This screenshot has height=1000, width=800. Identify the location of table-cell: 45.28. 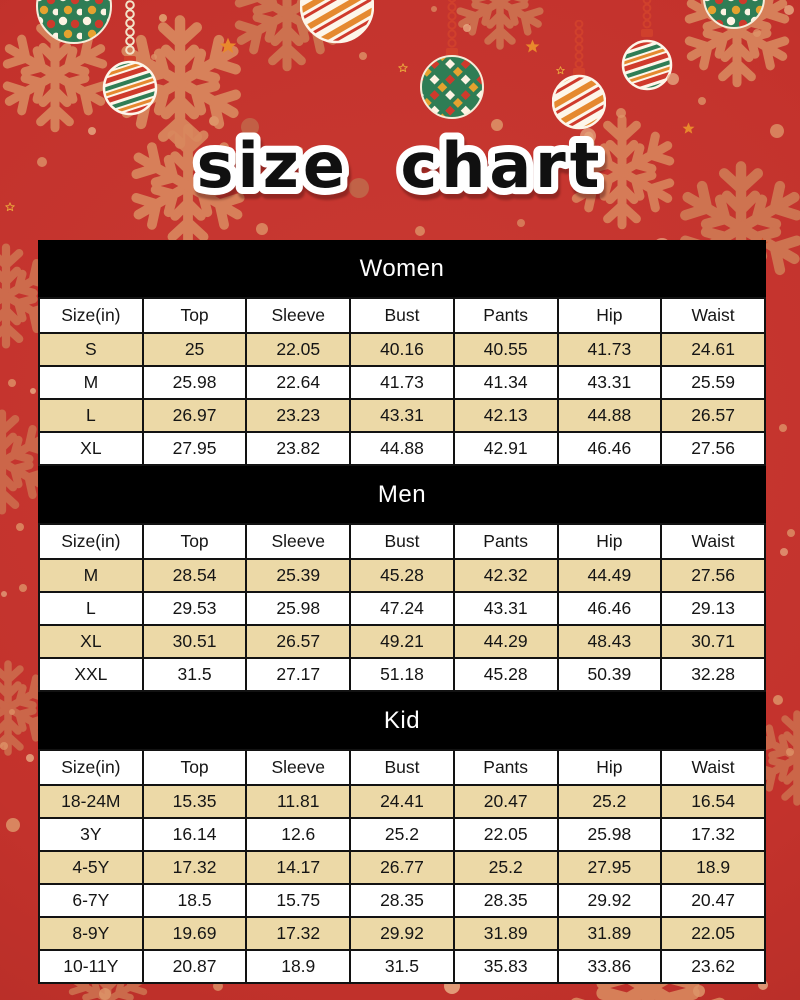
(505, 674).